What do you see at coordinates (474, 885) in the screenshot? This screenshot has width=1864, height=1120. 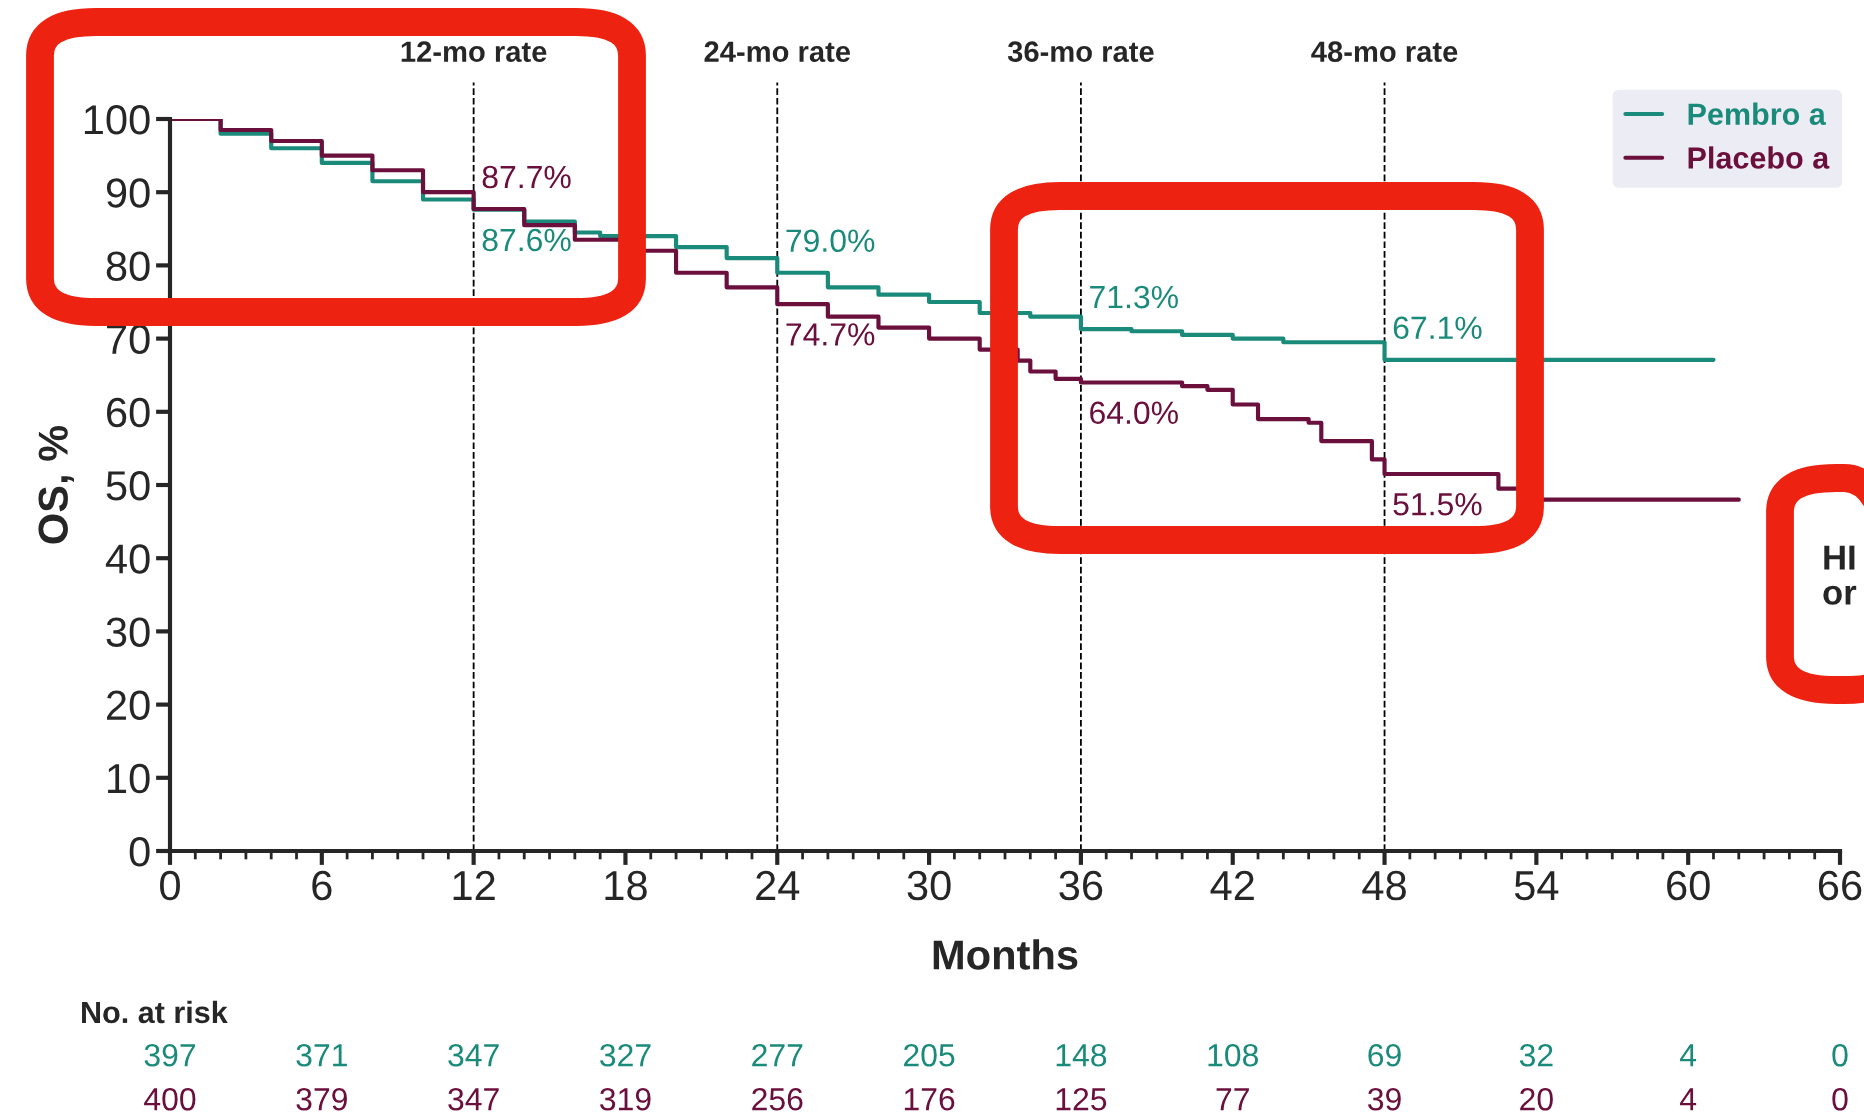 I see `x-tick-label: 12` at bounding box center [474, 885].